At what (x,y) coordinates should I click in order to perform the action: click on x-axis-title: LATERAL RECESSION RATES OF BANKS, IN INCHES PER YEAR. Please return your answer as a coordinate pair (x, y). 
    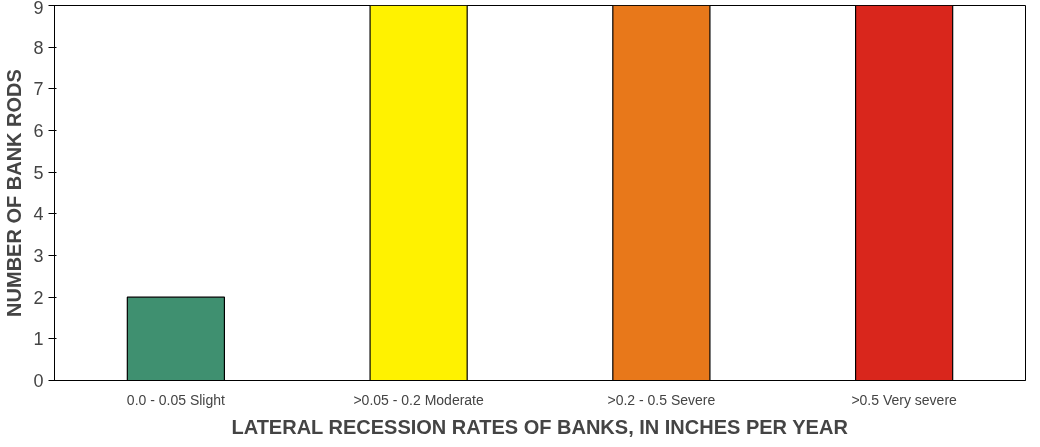
    Looking at the image, I should click on (540, 426).